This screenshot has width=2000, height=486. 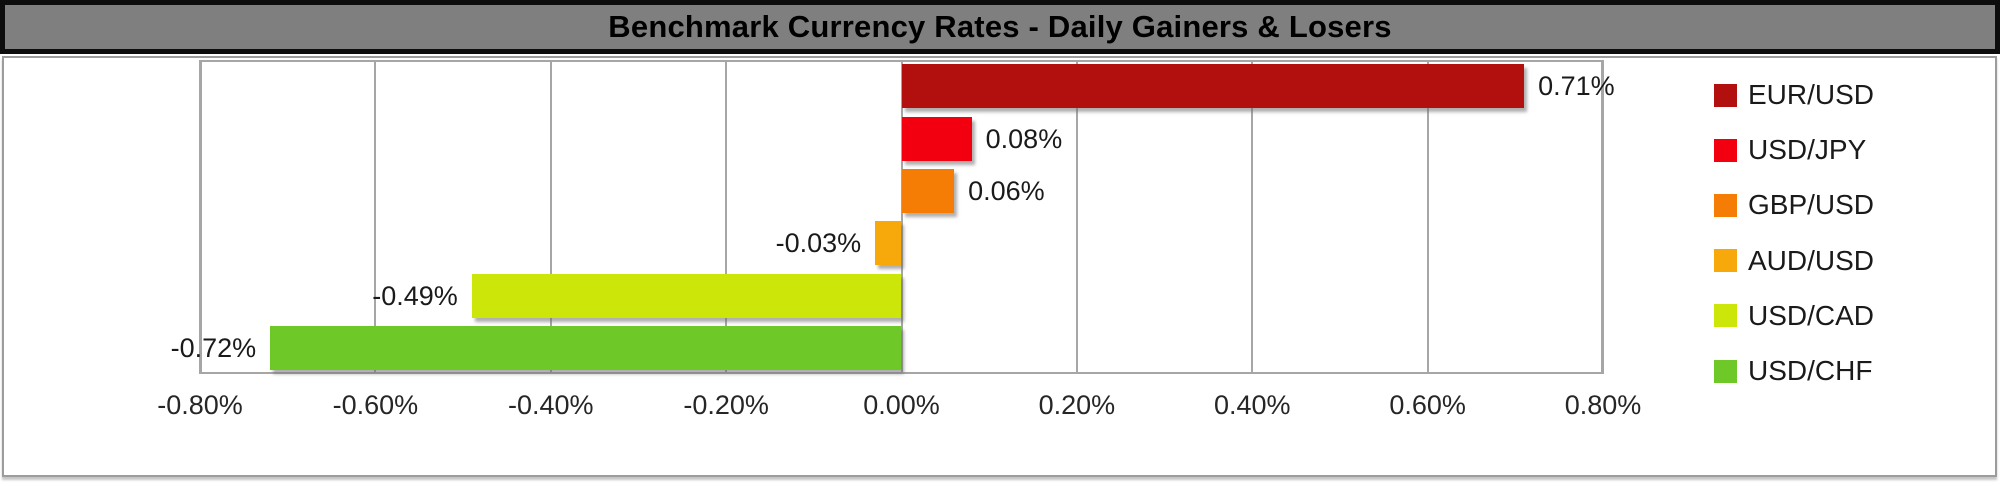 I want to click on legend-swatch-usd-chf, so click(x=1725, y=371).